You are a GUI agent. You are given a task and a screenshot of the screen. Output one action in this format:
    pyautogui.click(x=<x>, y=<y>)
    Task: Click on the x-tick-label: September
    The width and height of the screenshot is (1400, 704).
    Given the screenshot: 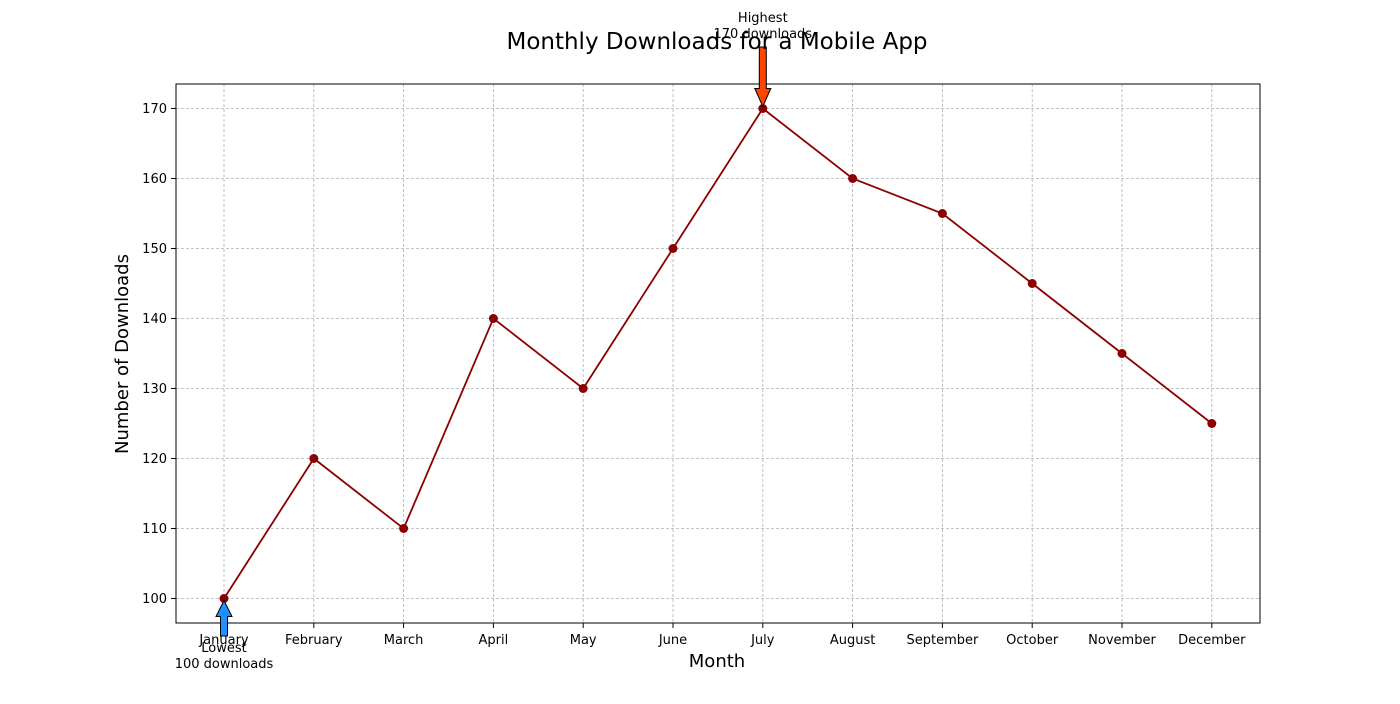 What is the action you would take?
    pyautogui.click(x=942, y=640)
    